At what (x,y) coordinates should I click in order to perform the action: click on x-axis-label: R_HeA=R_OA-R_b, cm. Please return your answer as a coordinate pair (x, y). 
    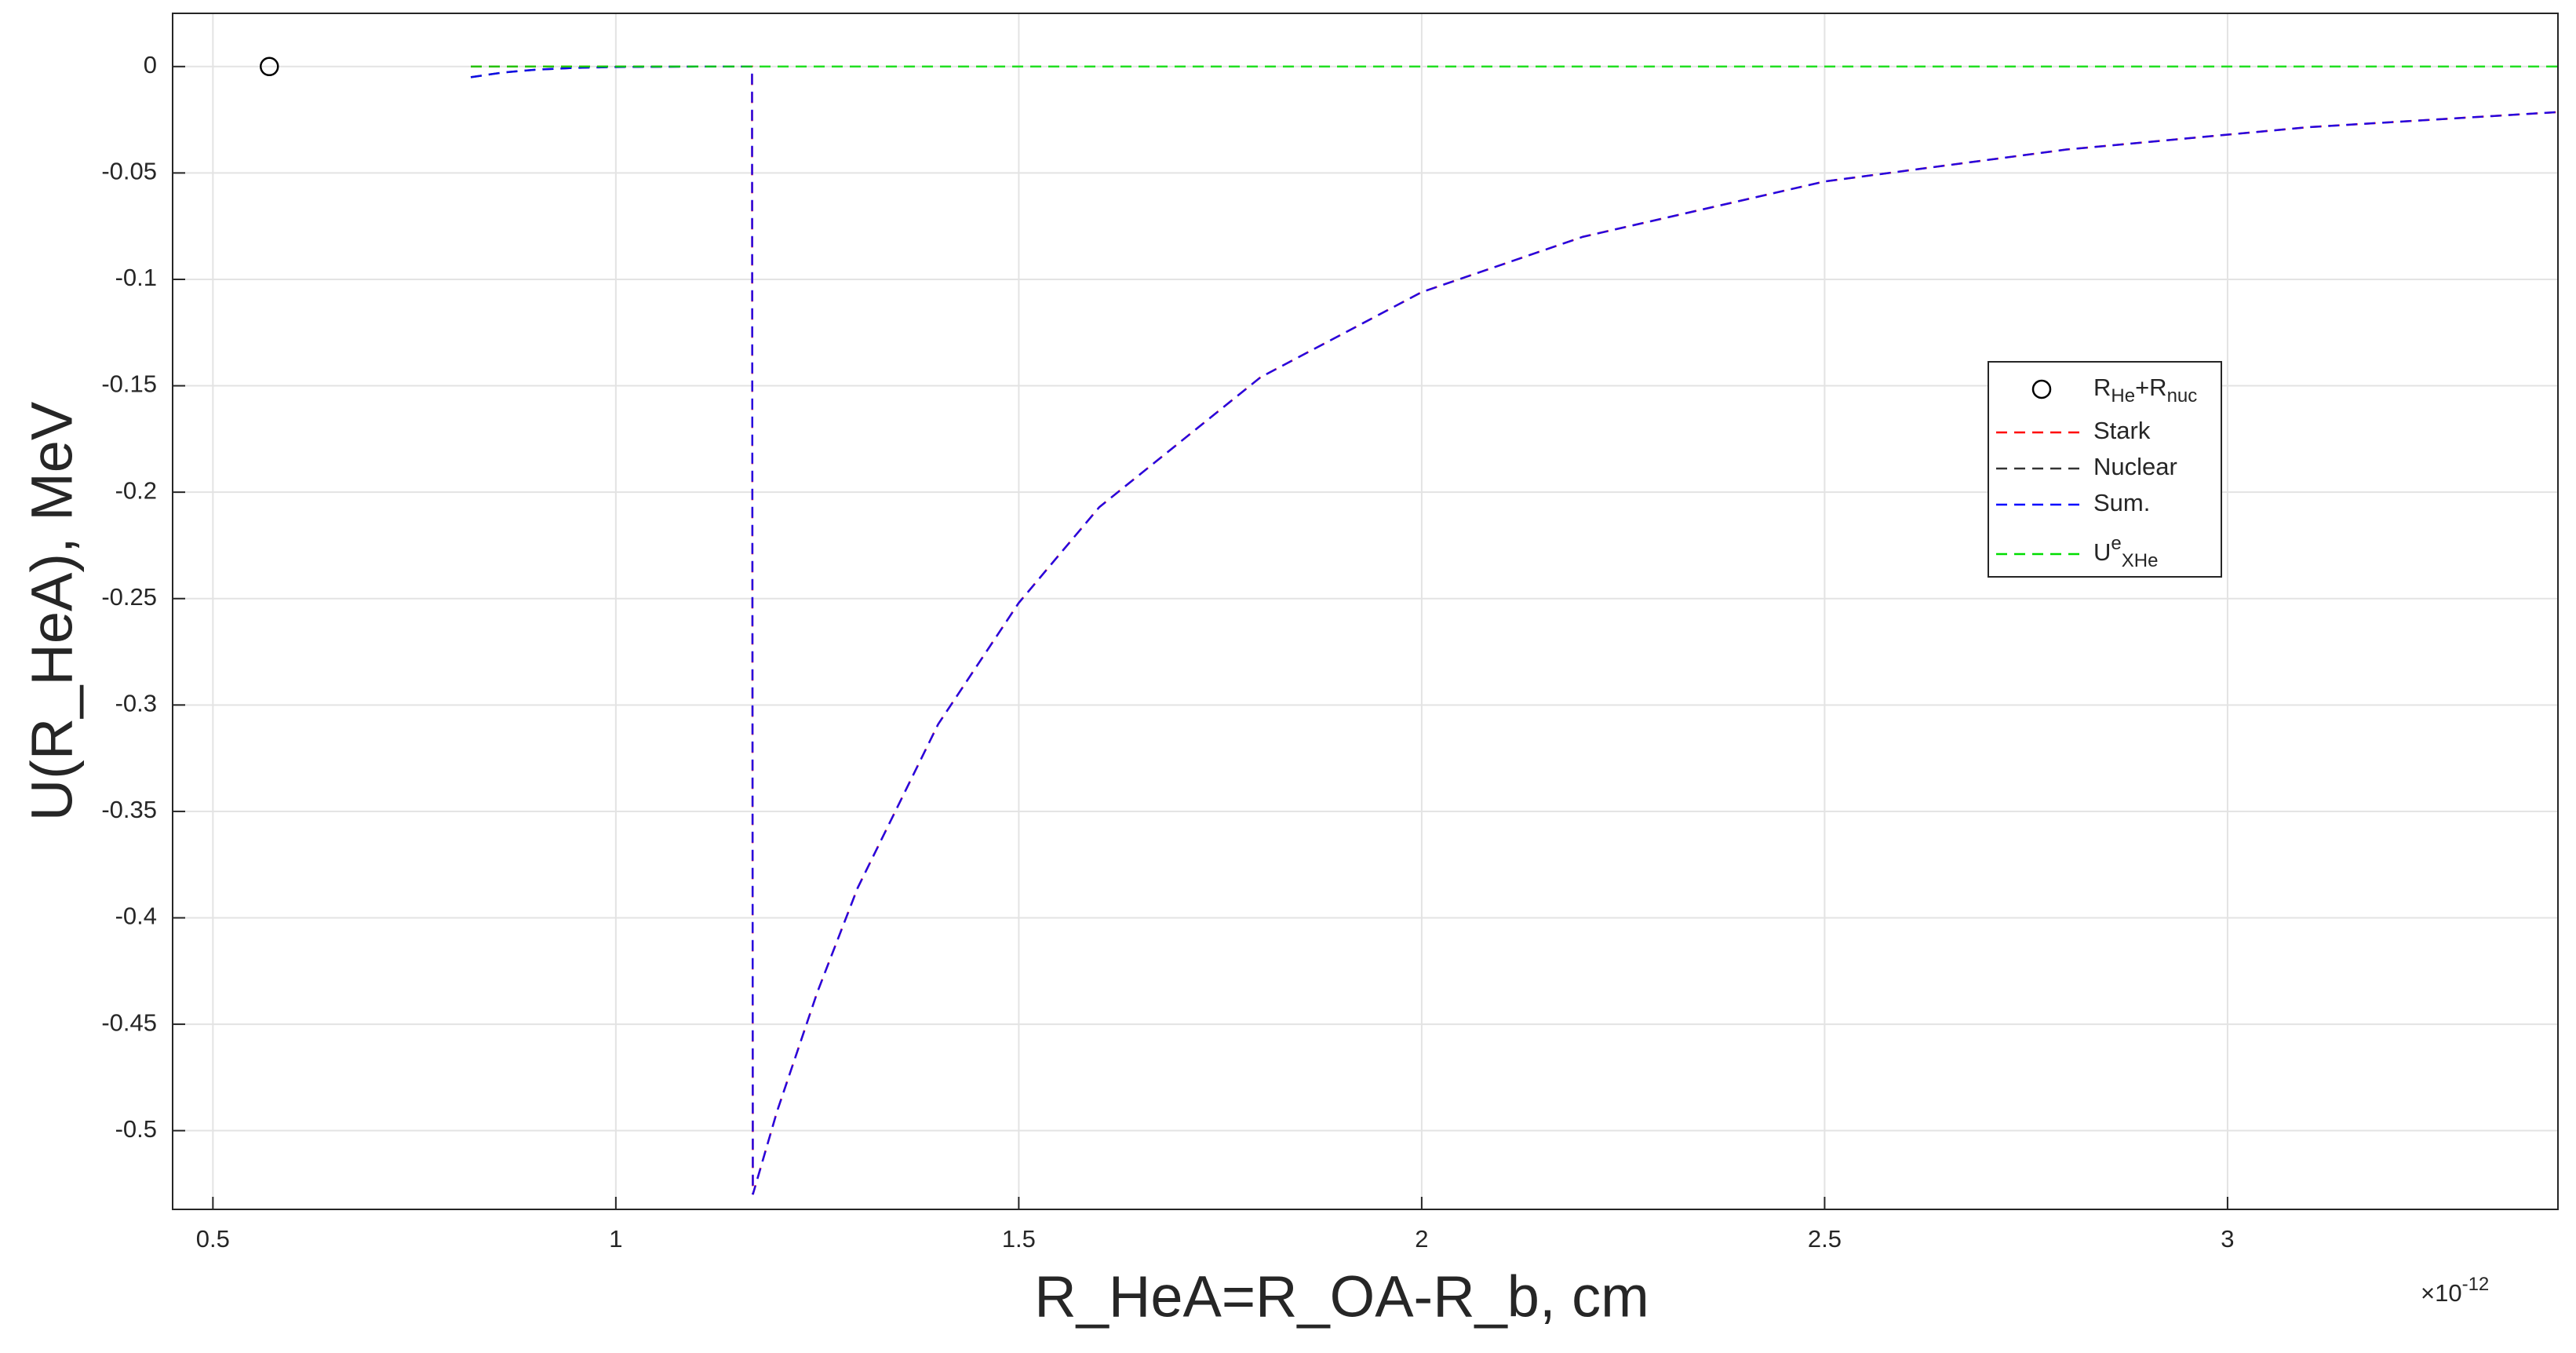
    Looking at the image, I should click on (1341, 1296).